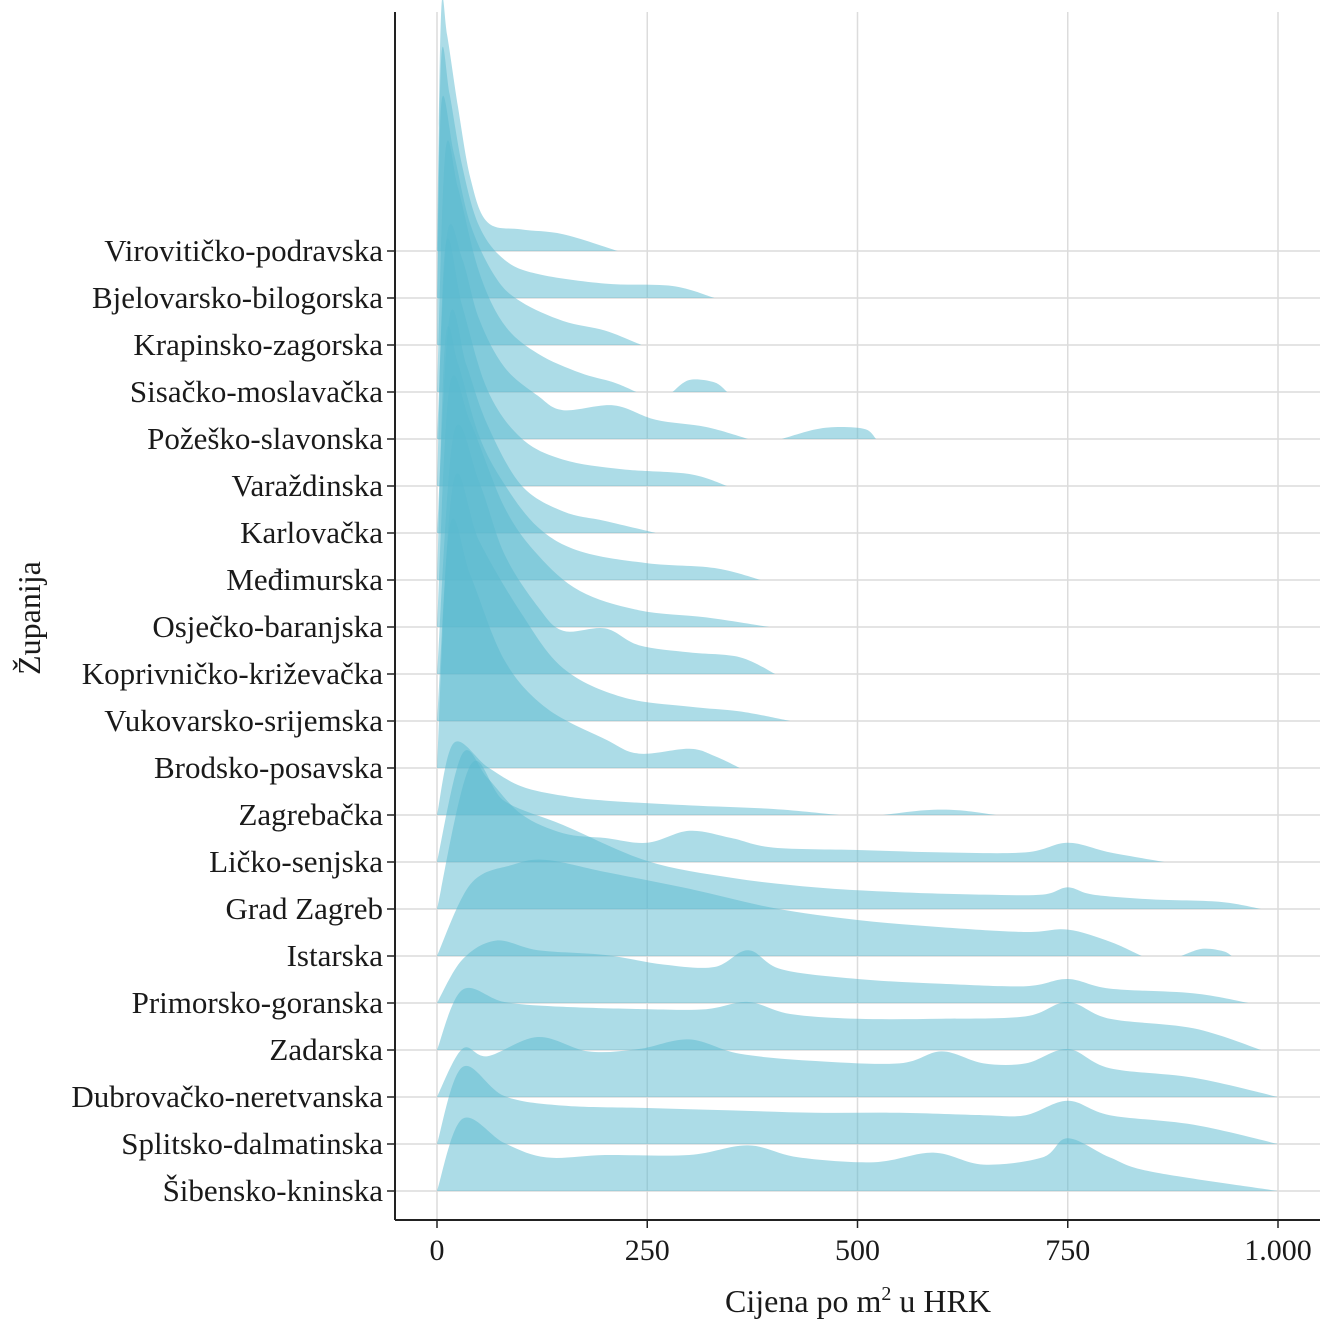  Describe the element at coordinates (858, 1301) in the screenshot. I see `x-axis-title: Cijena po m2 u HRK` at that location.